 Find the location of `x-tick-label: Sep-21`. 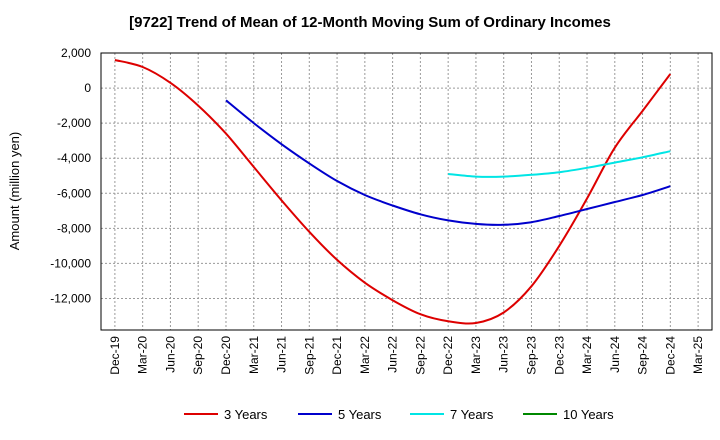

x-tick-label: Sep-21 is located at coordinates (309, 355).